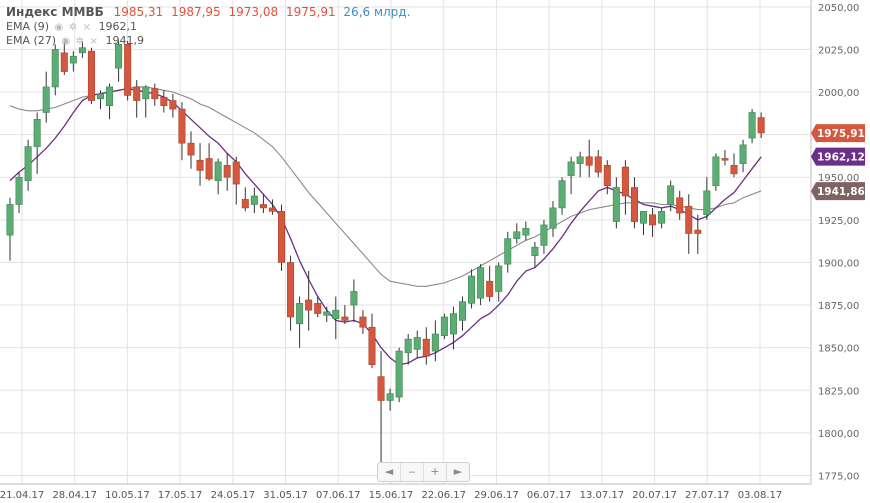 Image resolution: width=870 pixels, height=503 pixels. I want to click on scroll-back-button: ◄, so click(389, 472).